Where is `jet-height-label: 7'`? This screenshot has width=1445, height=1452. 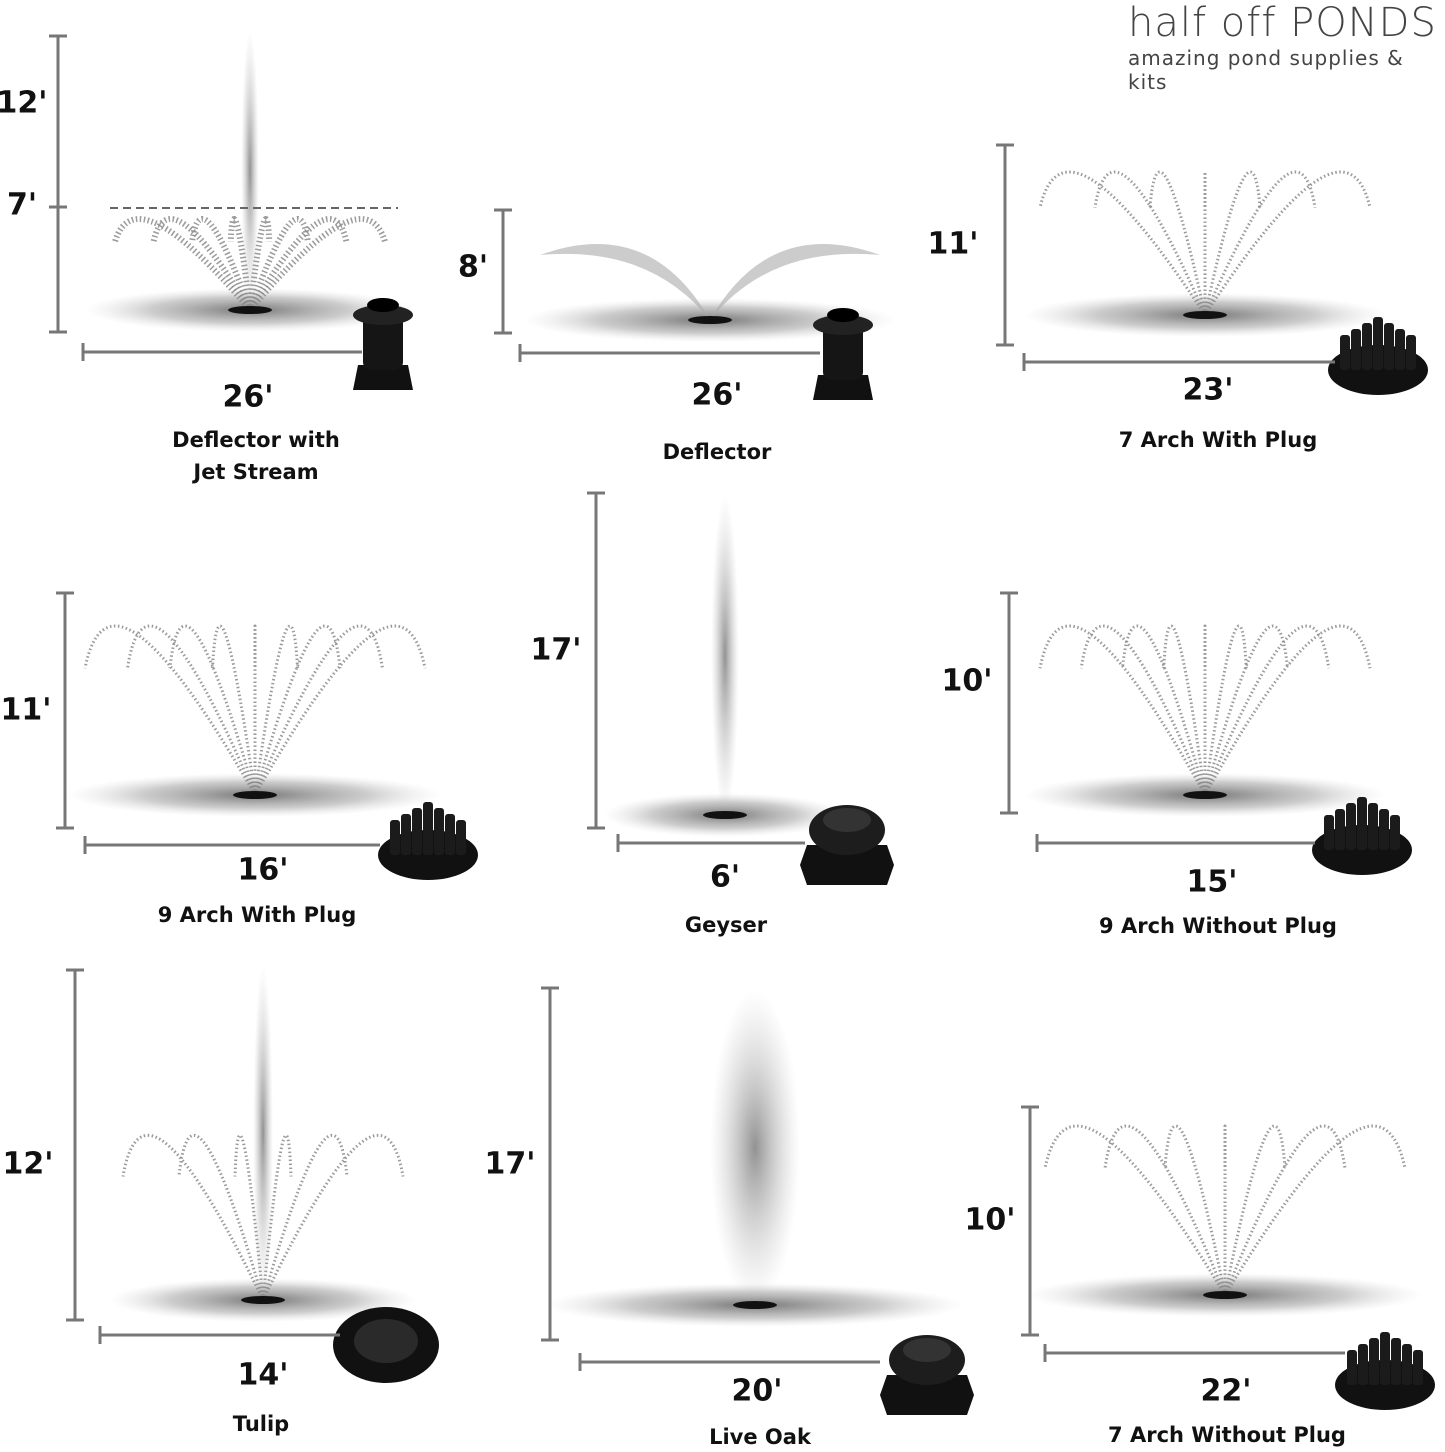
jet-height-label: 7' is located at coordinates (22, 205).